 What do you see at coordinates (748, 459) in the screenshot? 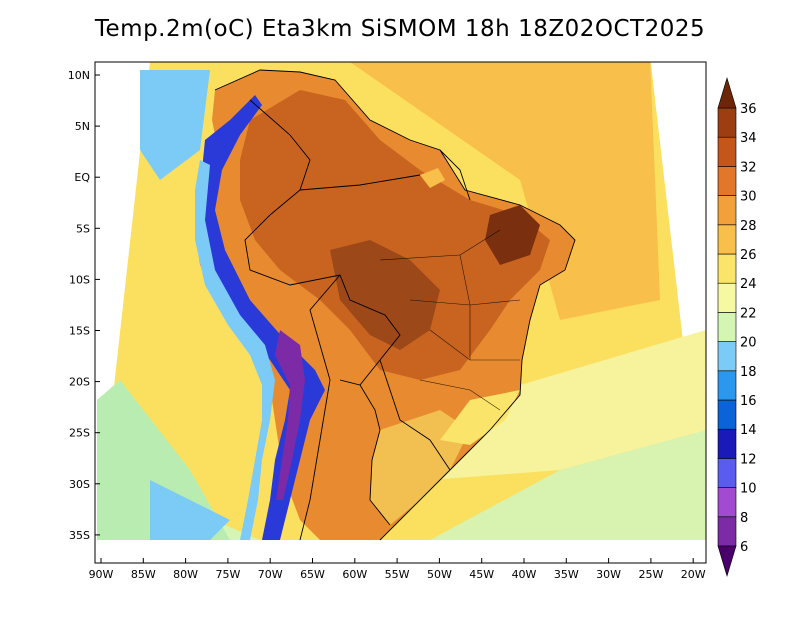
I see `colorbar-label: 12` at bounding box center [748, 459].